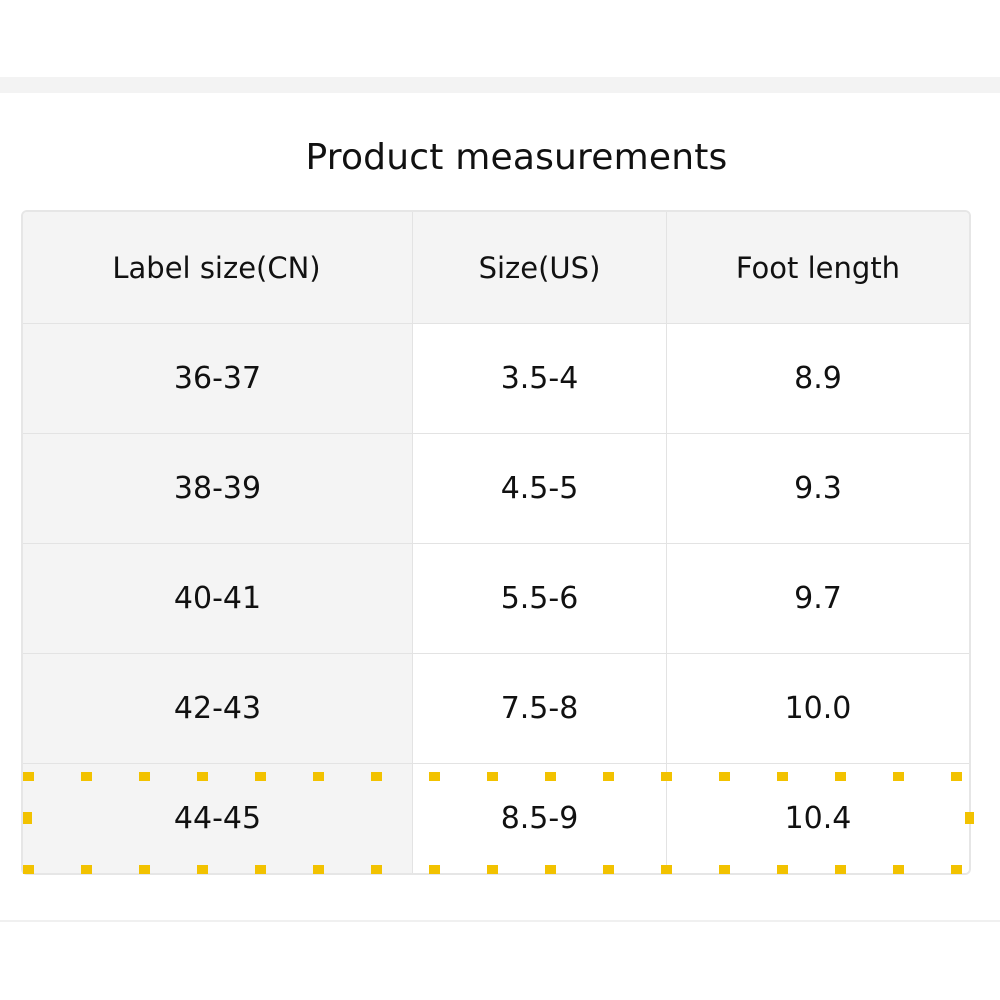  I want to click on cell-foot-length: 10.0, so click(818, 708).